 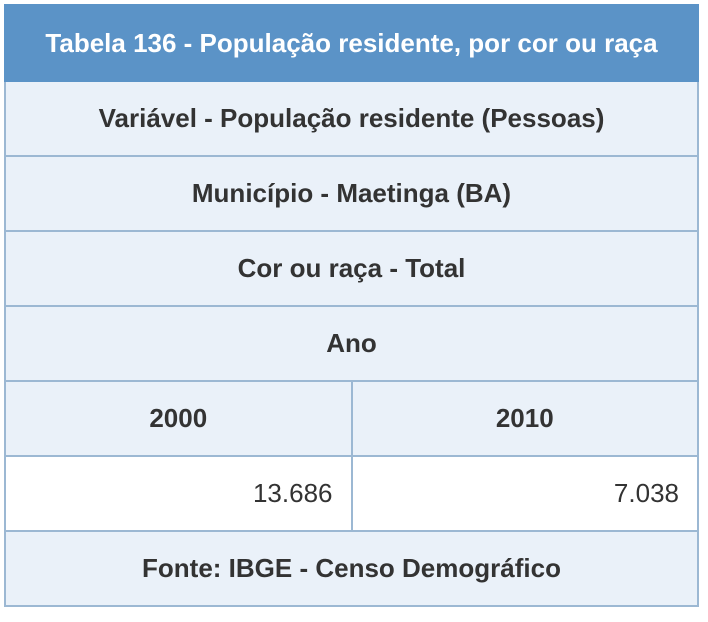 What do you see at coordinates (178, 493) in the screenshot?
I see `value-cell-2000: 13.686` at bounding box center [178, 493].